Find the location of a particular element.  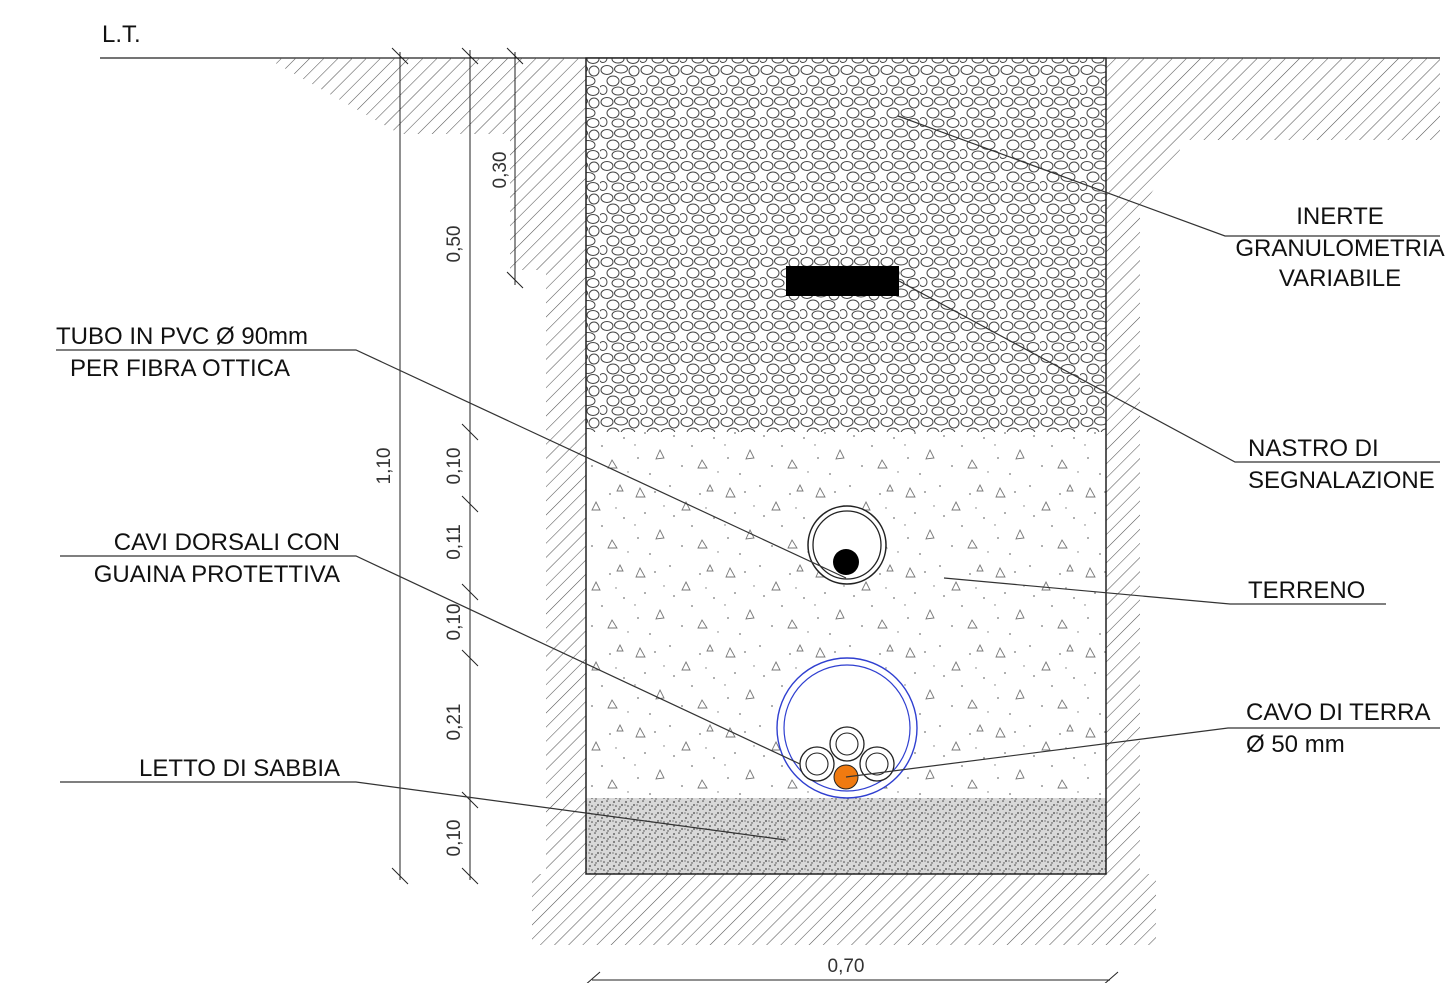

svg-text: CAVI DORSALI CON is located at coordinates (227, 542).